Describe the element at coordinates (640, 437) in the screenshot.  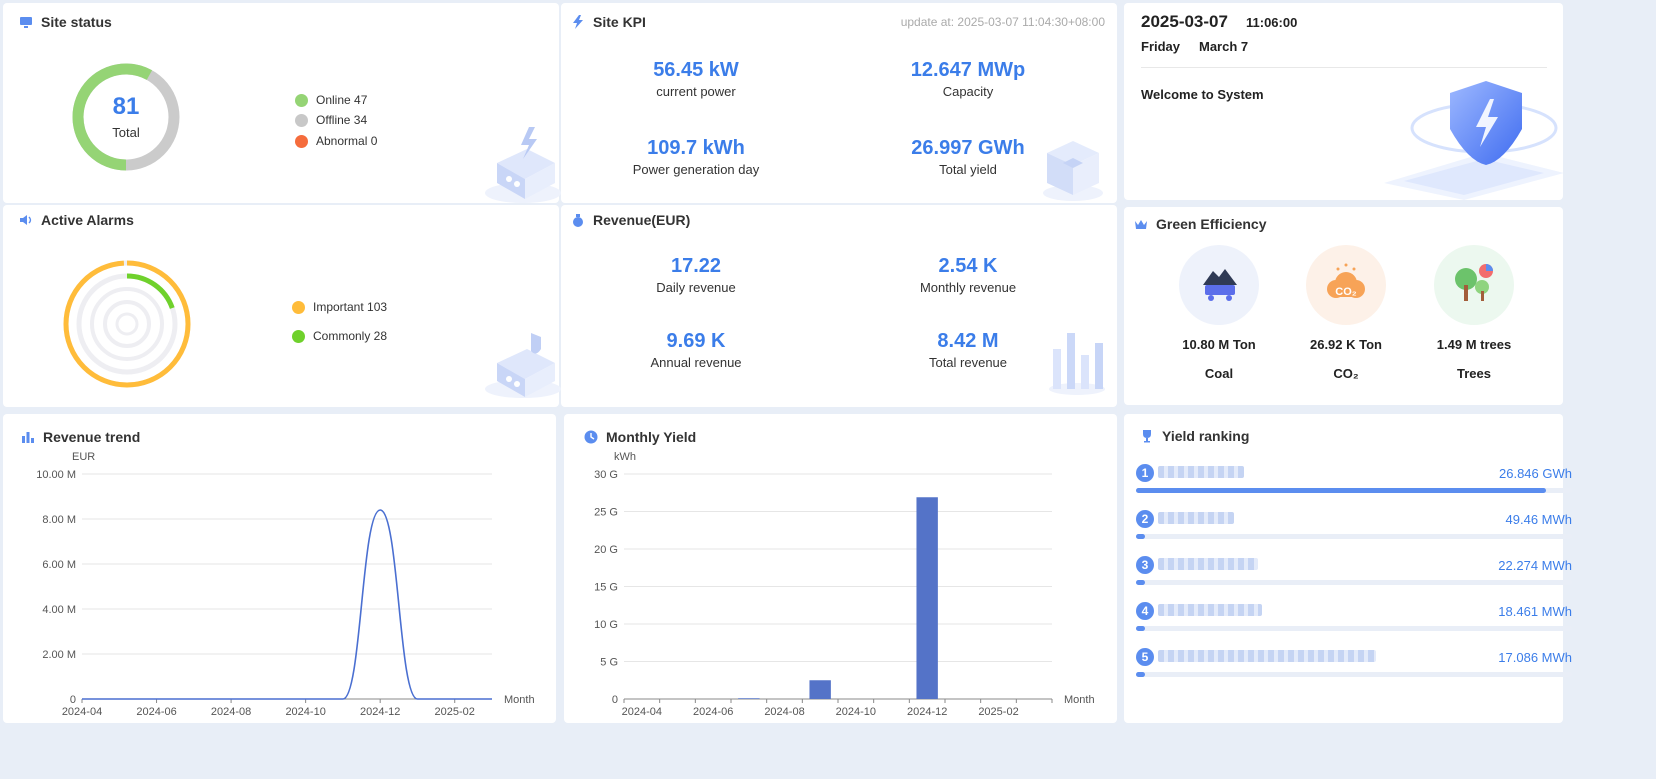
I see `monthly-yield-title: Monthly Yield` at that location.